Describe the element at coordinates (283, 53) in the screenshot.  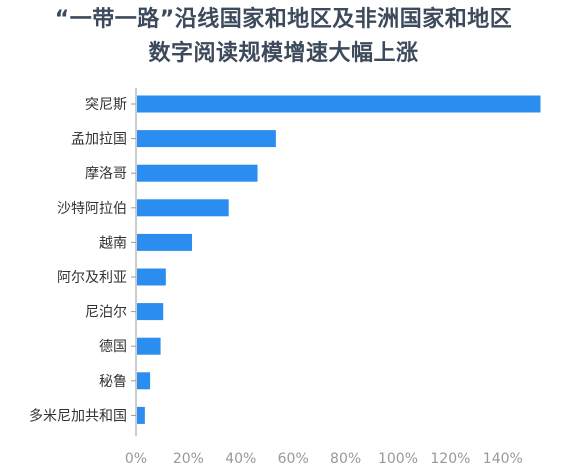
I see `chart-subtitle: 数字阅读规模增速大幅上涨` at that location.